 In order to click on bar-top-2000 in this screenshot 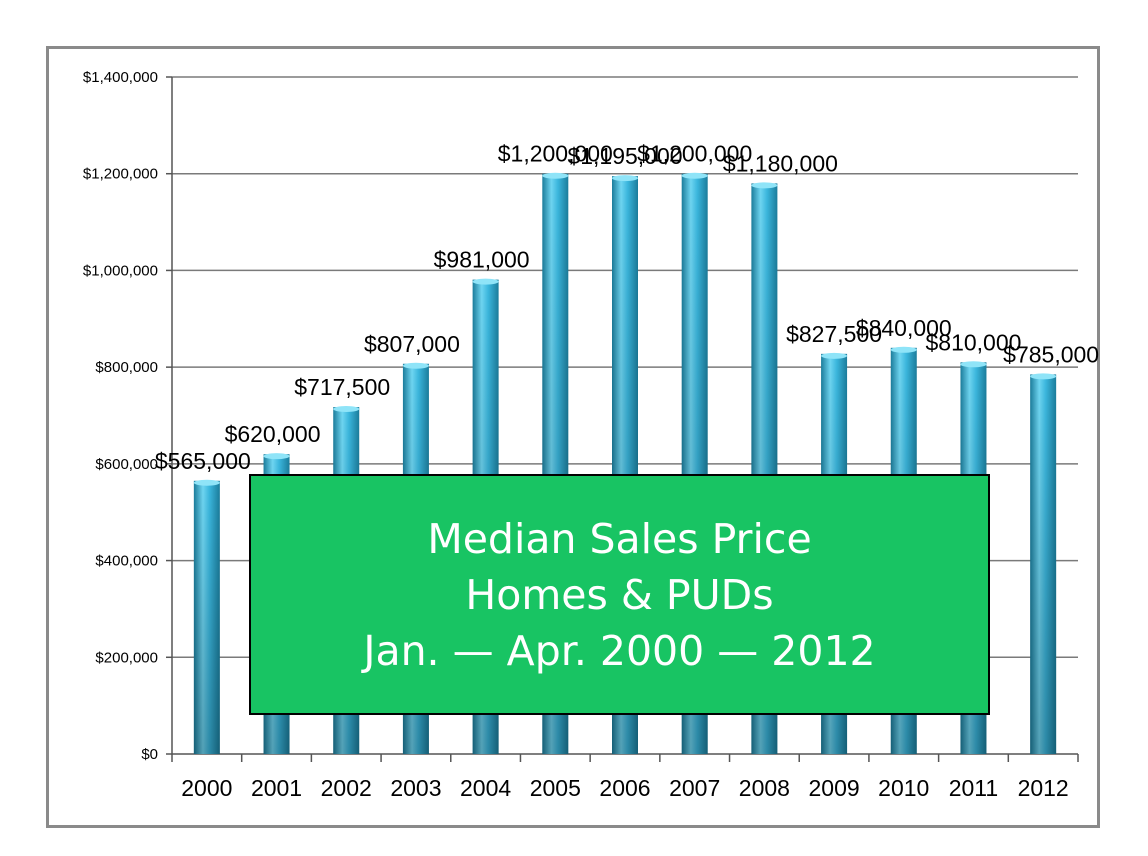, I will do `click(206, 482)`.